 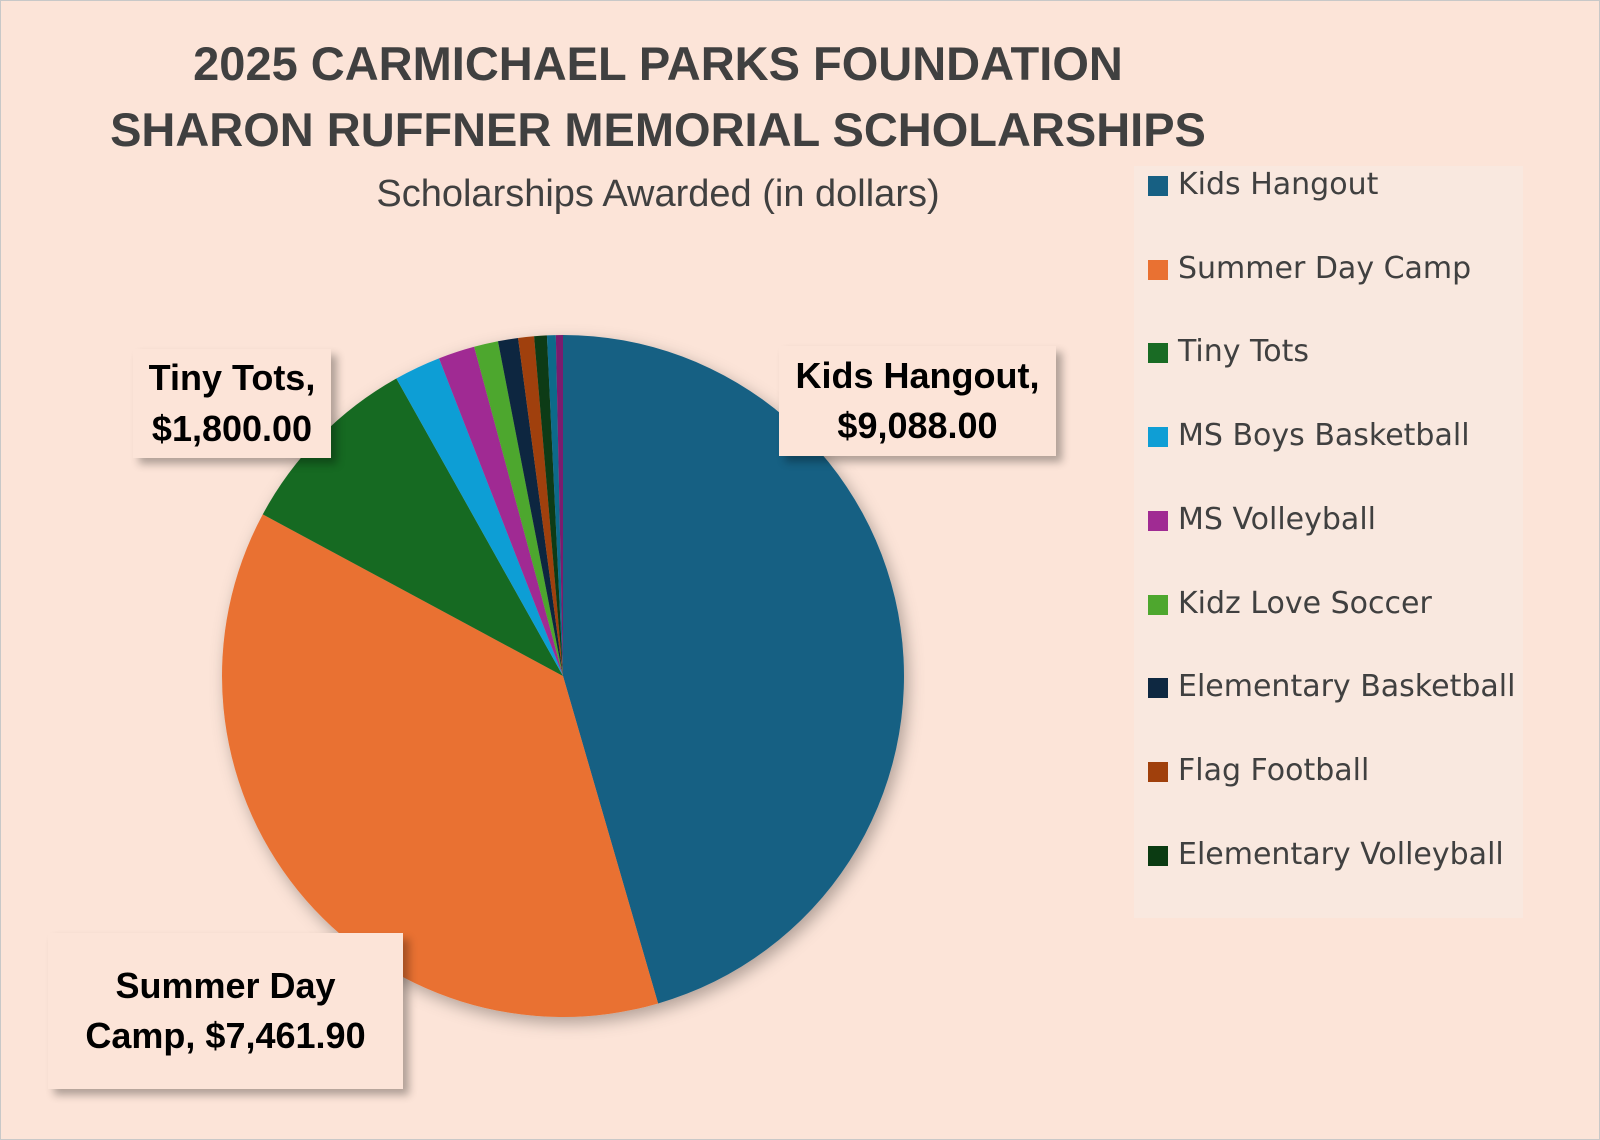 What do you see at coordinates (1277, 519) in the screenshot?
I see `legend-label: MS Volleyball` at bounding box center [1277, 519].